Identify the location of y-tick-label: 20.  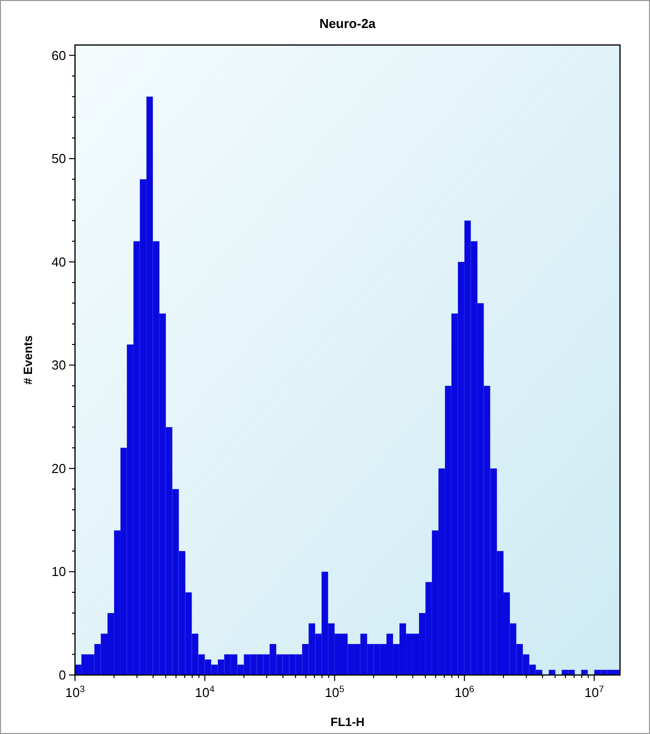
(59, 468).